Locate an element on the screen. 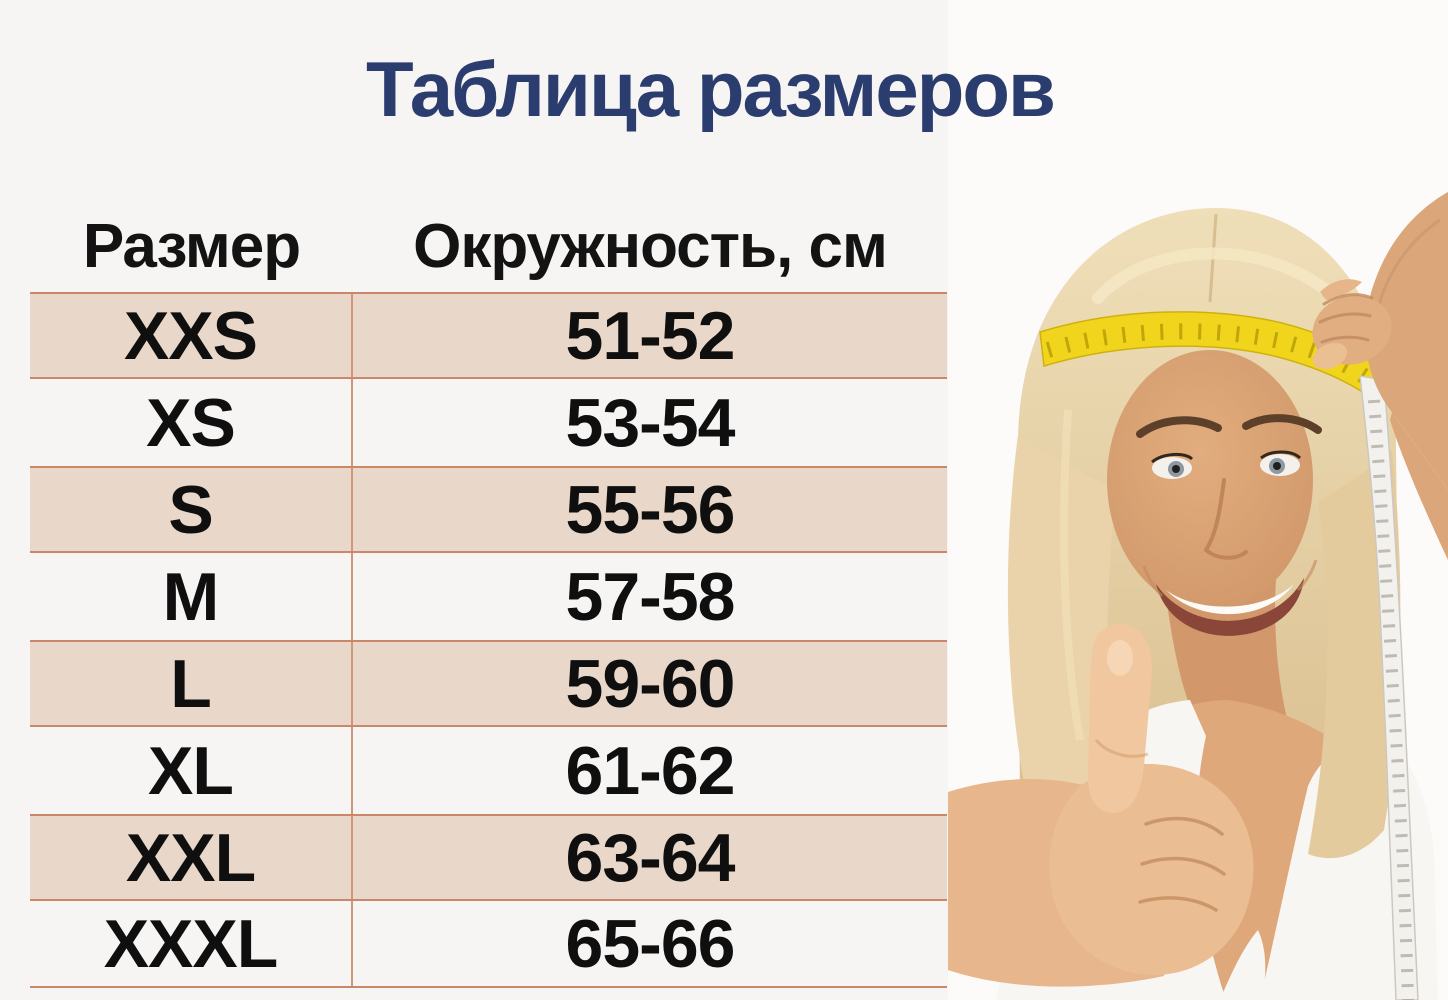 The width and height of the screenshot is (1448, 1000). size-cell: S is located at coordinates (191, 509).